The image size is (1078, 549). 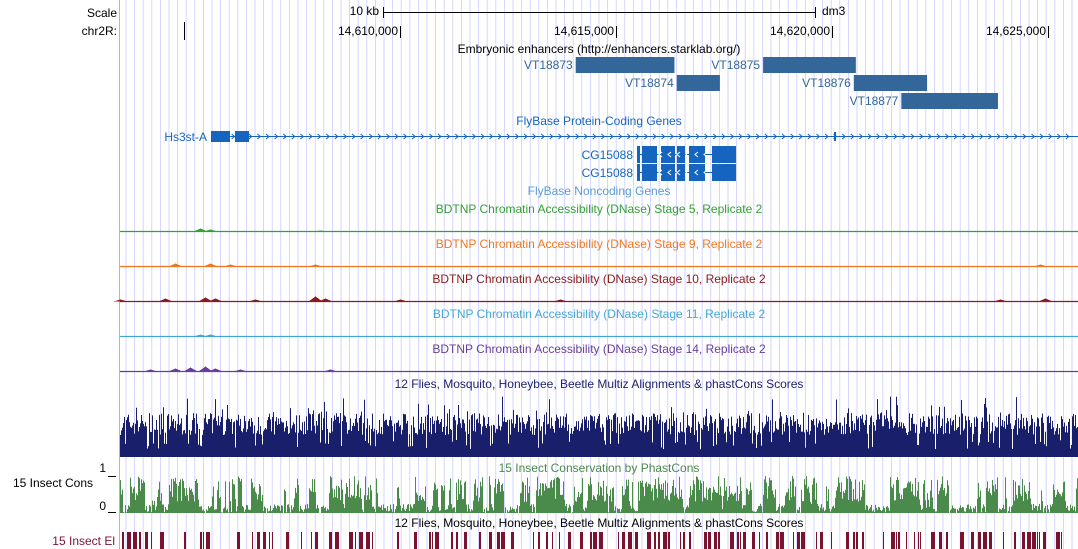 I want to click on enhancer-label: VT18877, so click(x=874, y=101).